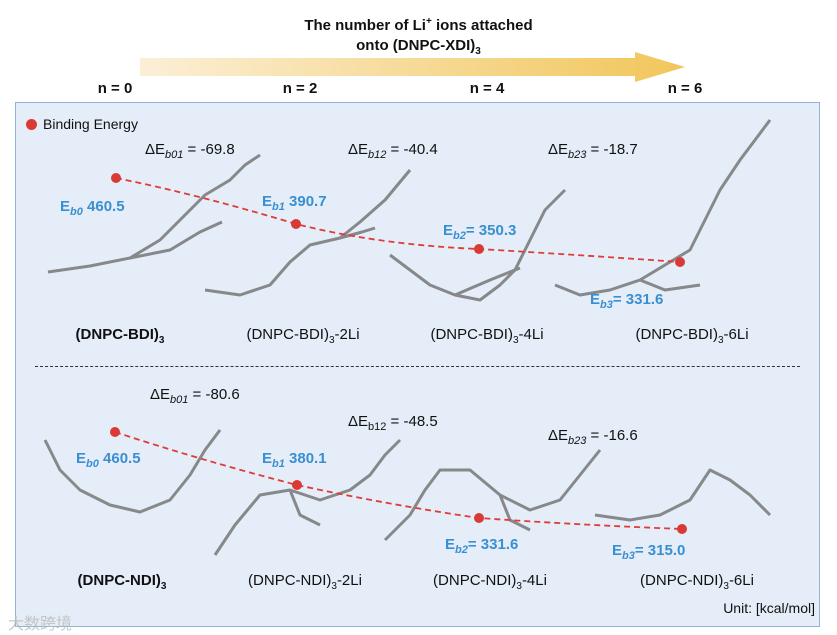 This screenshot has height=635, width=837. I want to click on bdi-trend-line, so click(398, 220).